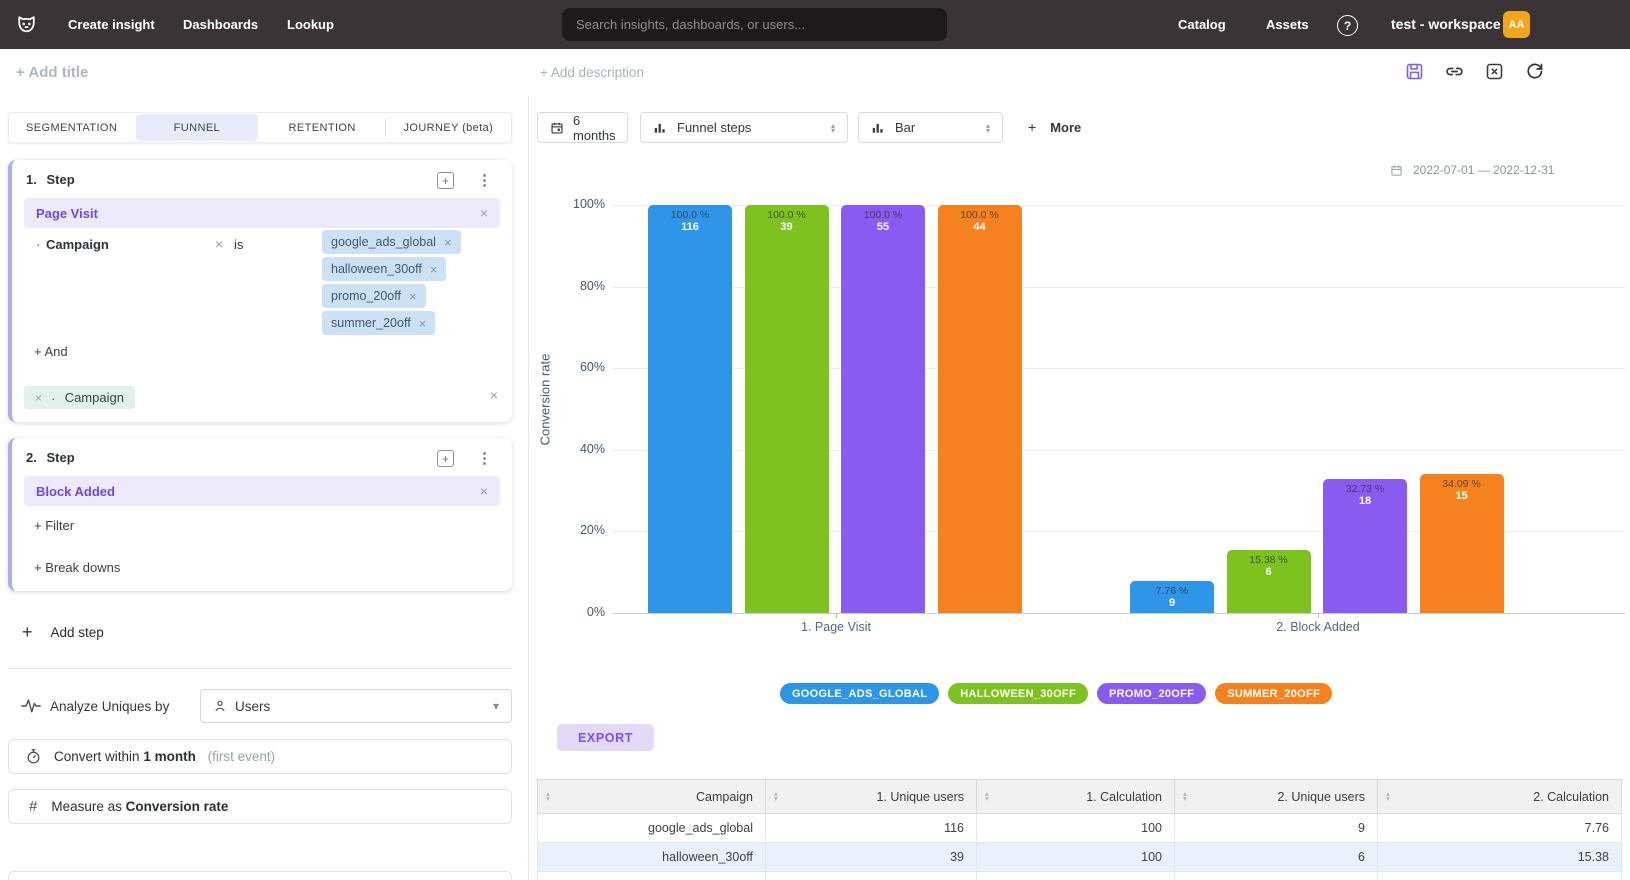  I want to click on legend-pill-promo_20off: PROMO_20OFF, so click(1151, 693).